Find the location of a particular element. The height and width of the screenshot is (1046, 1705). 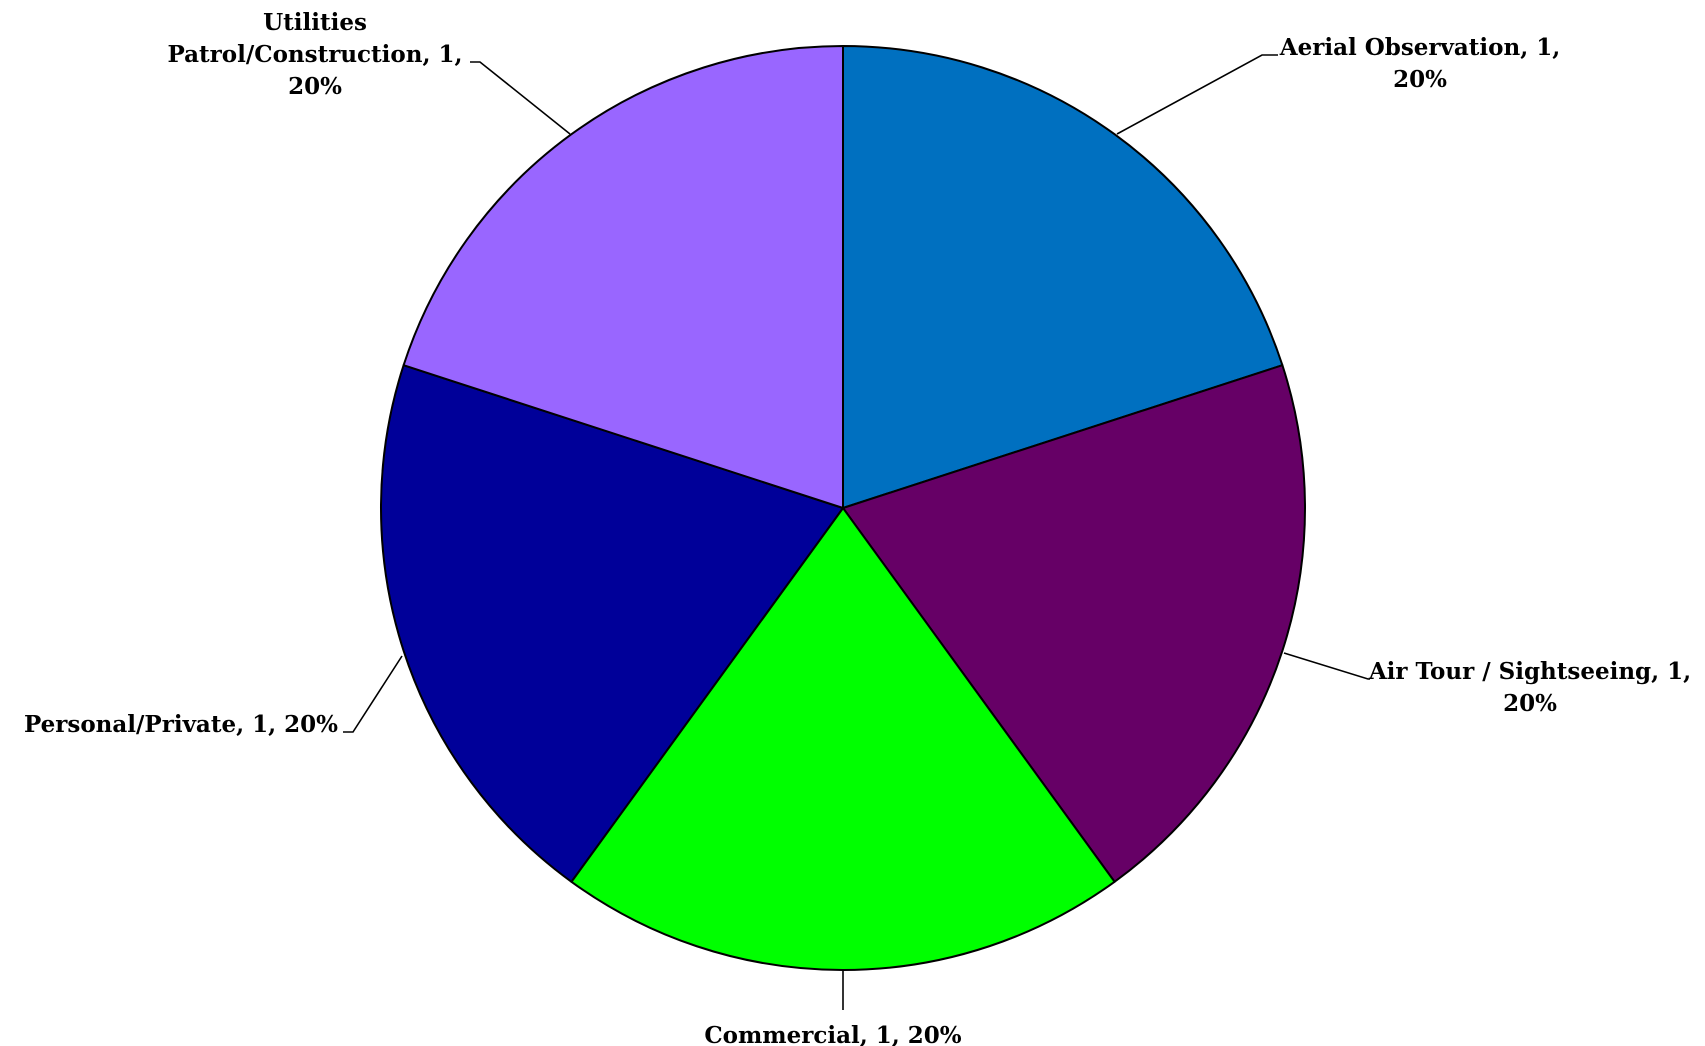

data-label-line: Commercial, 1, 20% is located at coordinates (832, 1034).